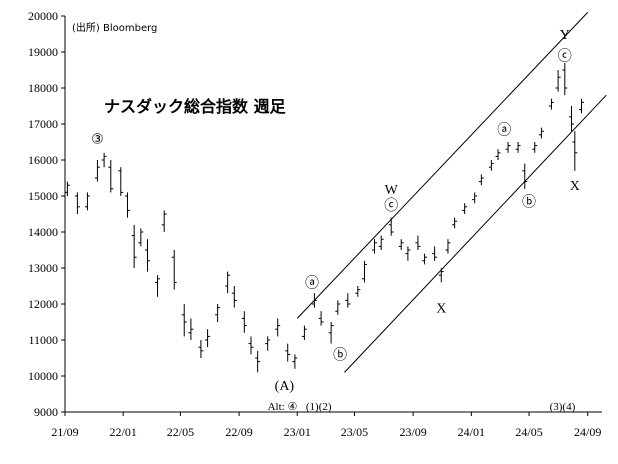 This screenshot has width=618, height=464. Describe the element at coordinates (64, 432) in the screenshot. I see `x-tick-label: 21/09` at that location.